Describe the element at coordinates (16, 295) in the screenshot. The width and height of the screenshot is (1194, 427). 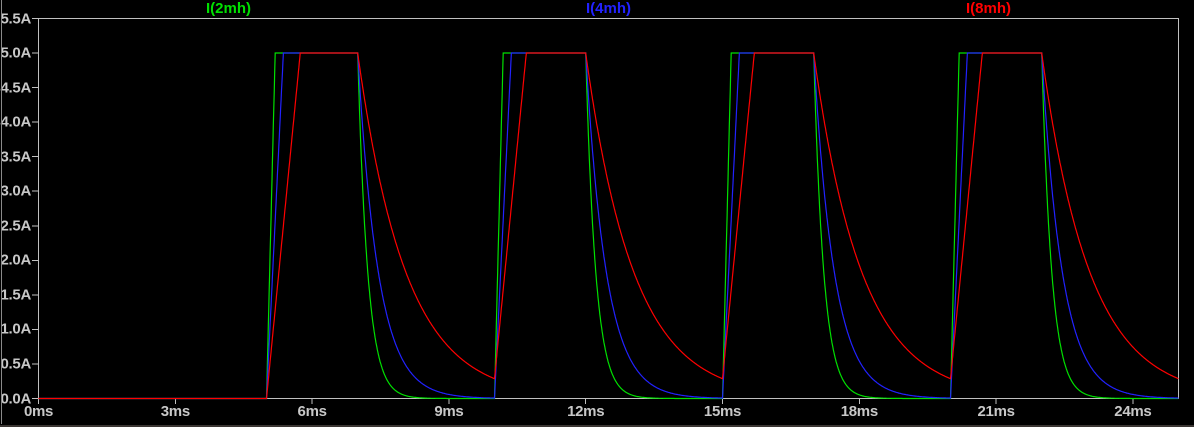
I see `y-tick-label: 1.5A` at that location.